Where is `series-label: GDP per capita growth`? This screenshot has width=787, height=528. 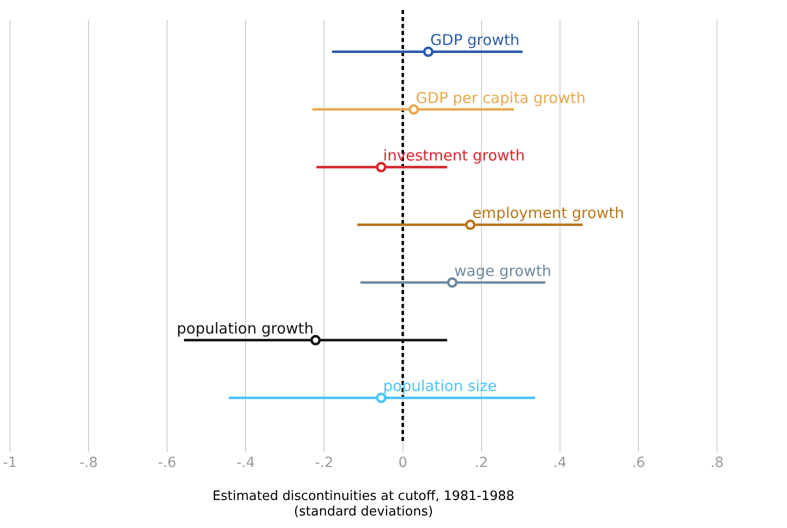
series-label: GDP per capita growth is located at coordinates (501, 97).